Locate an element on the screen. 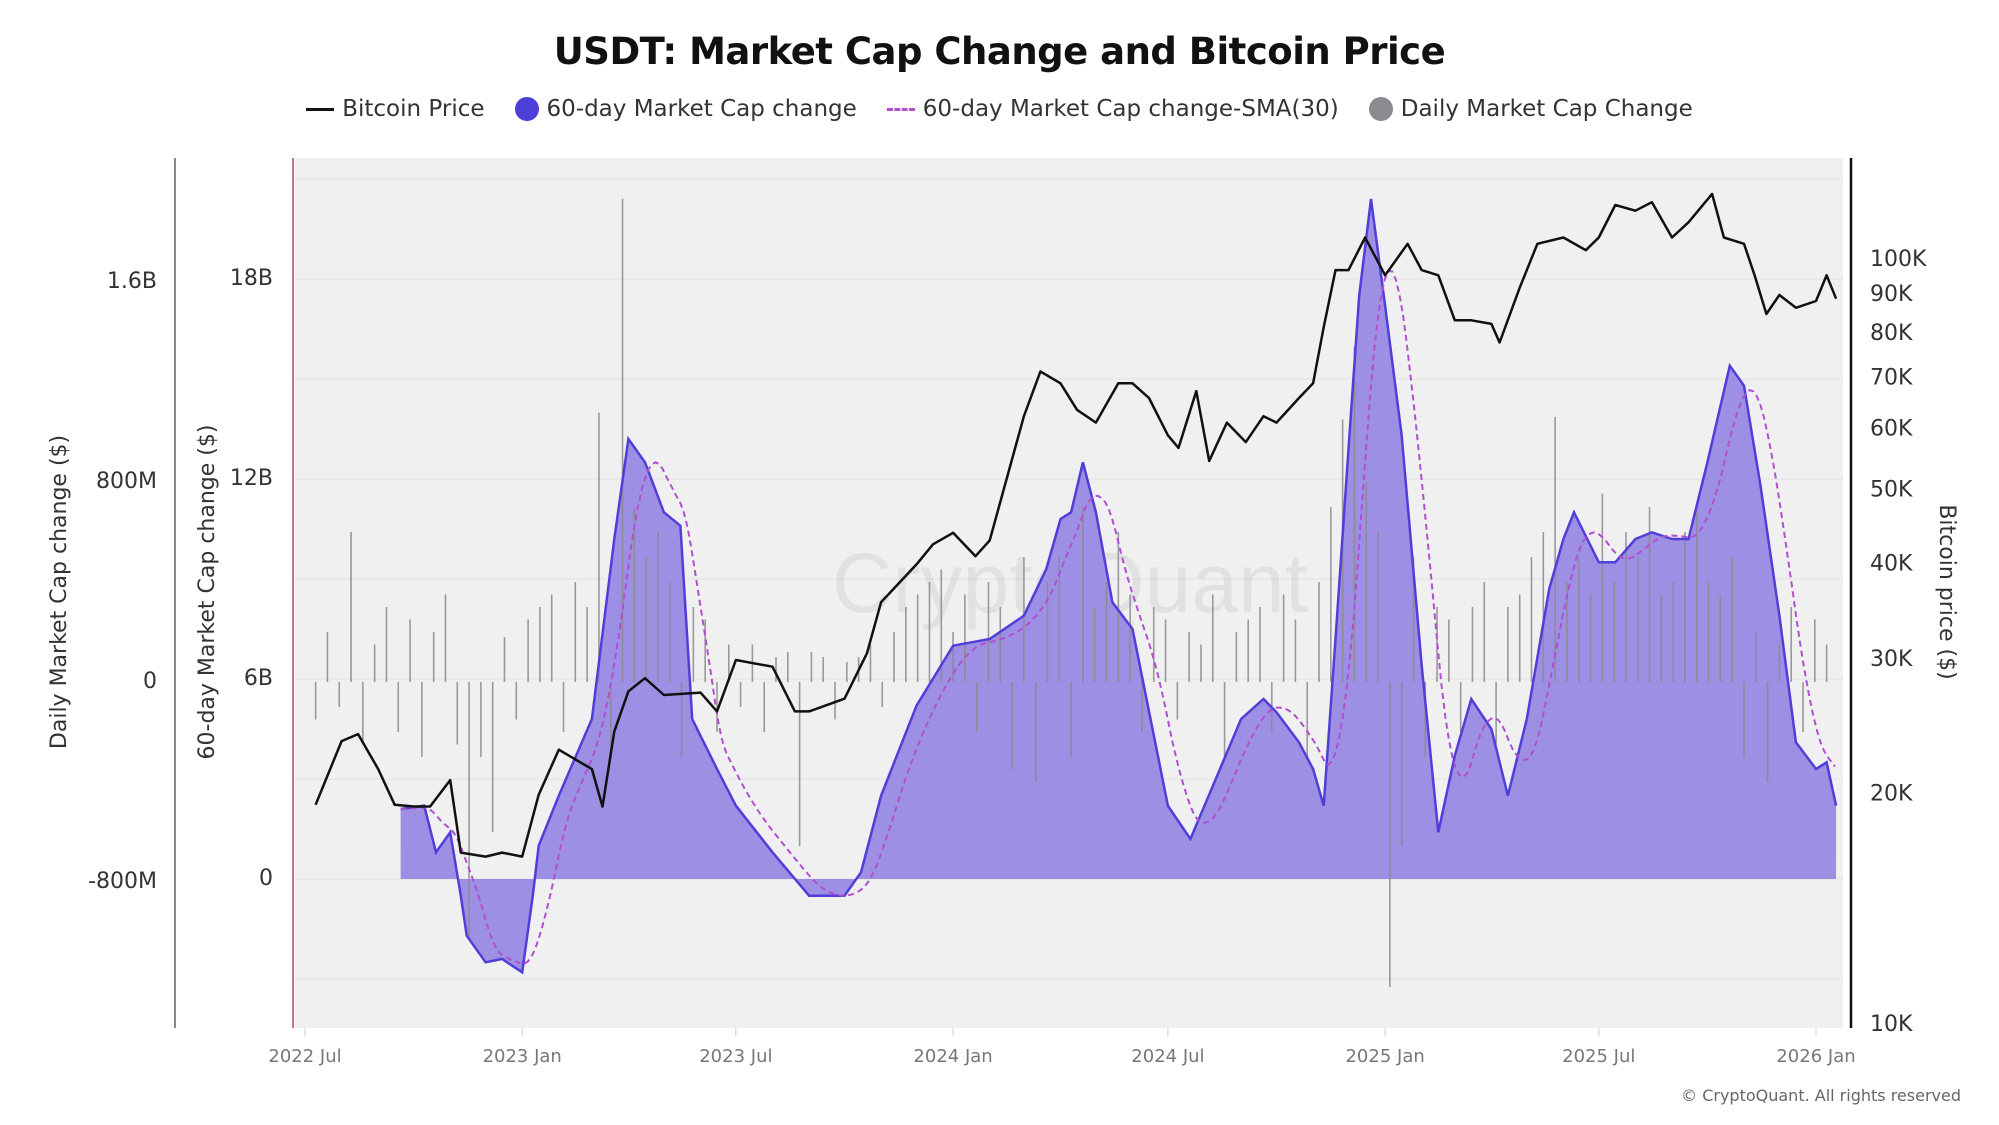 The width and height of the screenshot is (1999, 1125). line-swatch-icon is located at coordinates (320, 109).